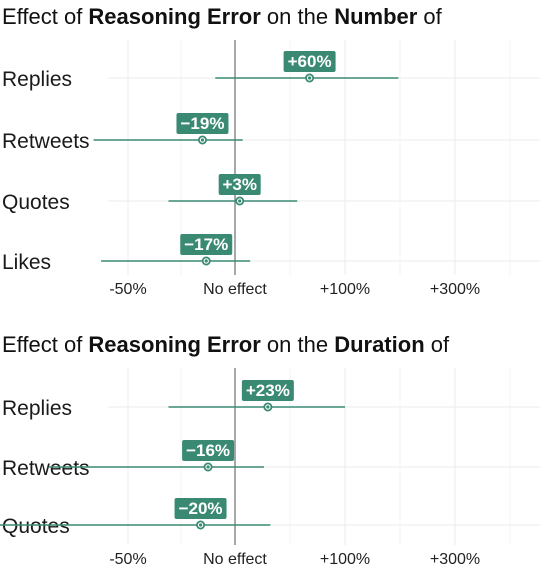 The image size is (551, 568). I want to click on effect-label: −20%, so click(201, 508).